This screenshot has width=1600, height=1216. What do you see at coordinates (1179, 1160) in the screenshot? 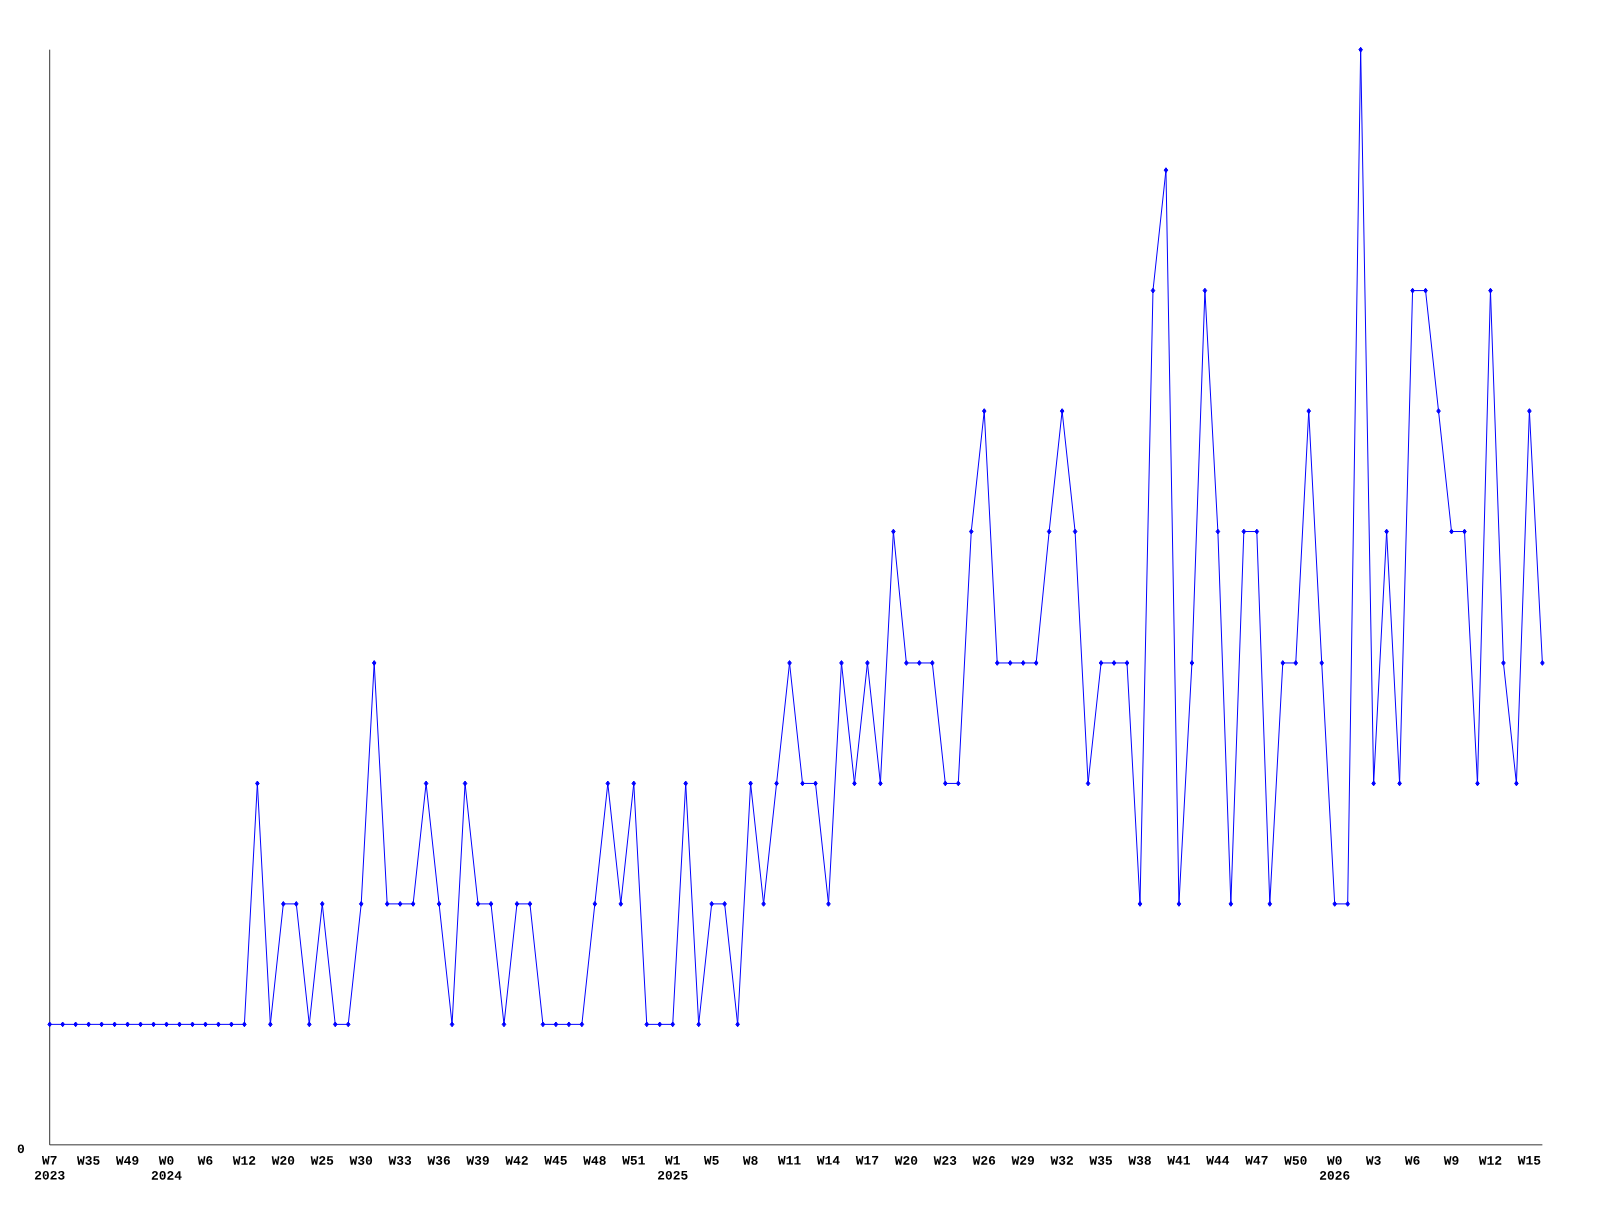
I see `x-tick-label: W41` at bounding box center [1179, 1160].